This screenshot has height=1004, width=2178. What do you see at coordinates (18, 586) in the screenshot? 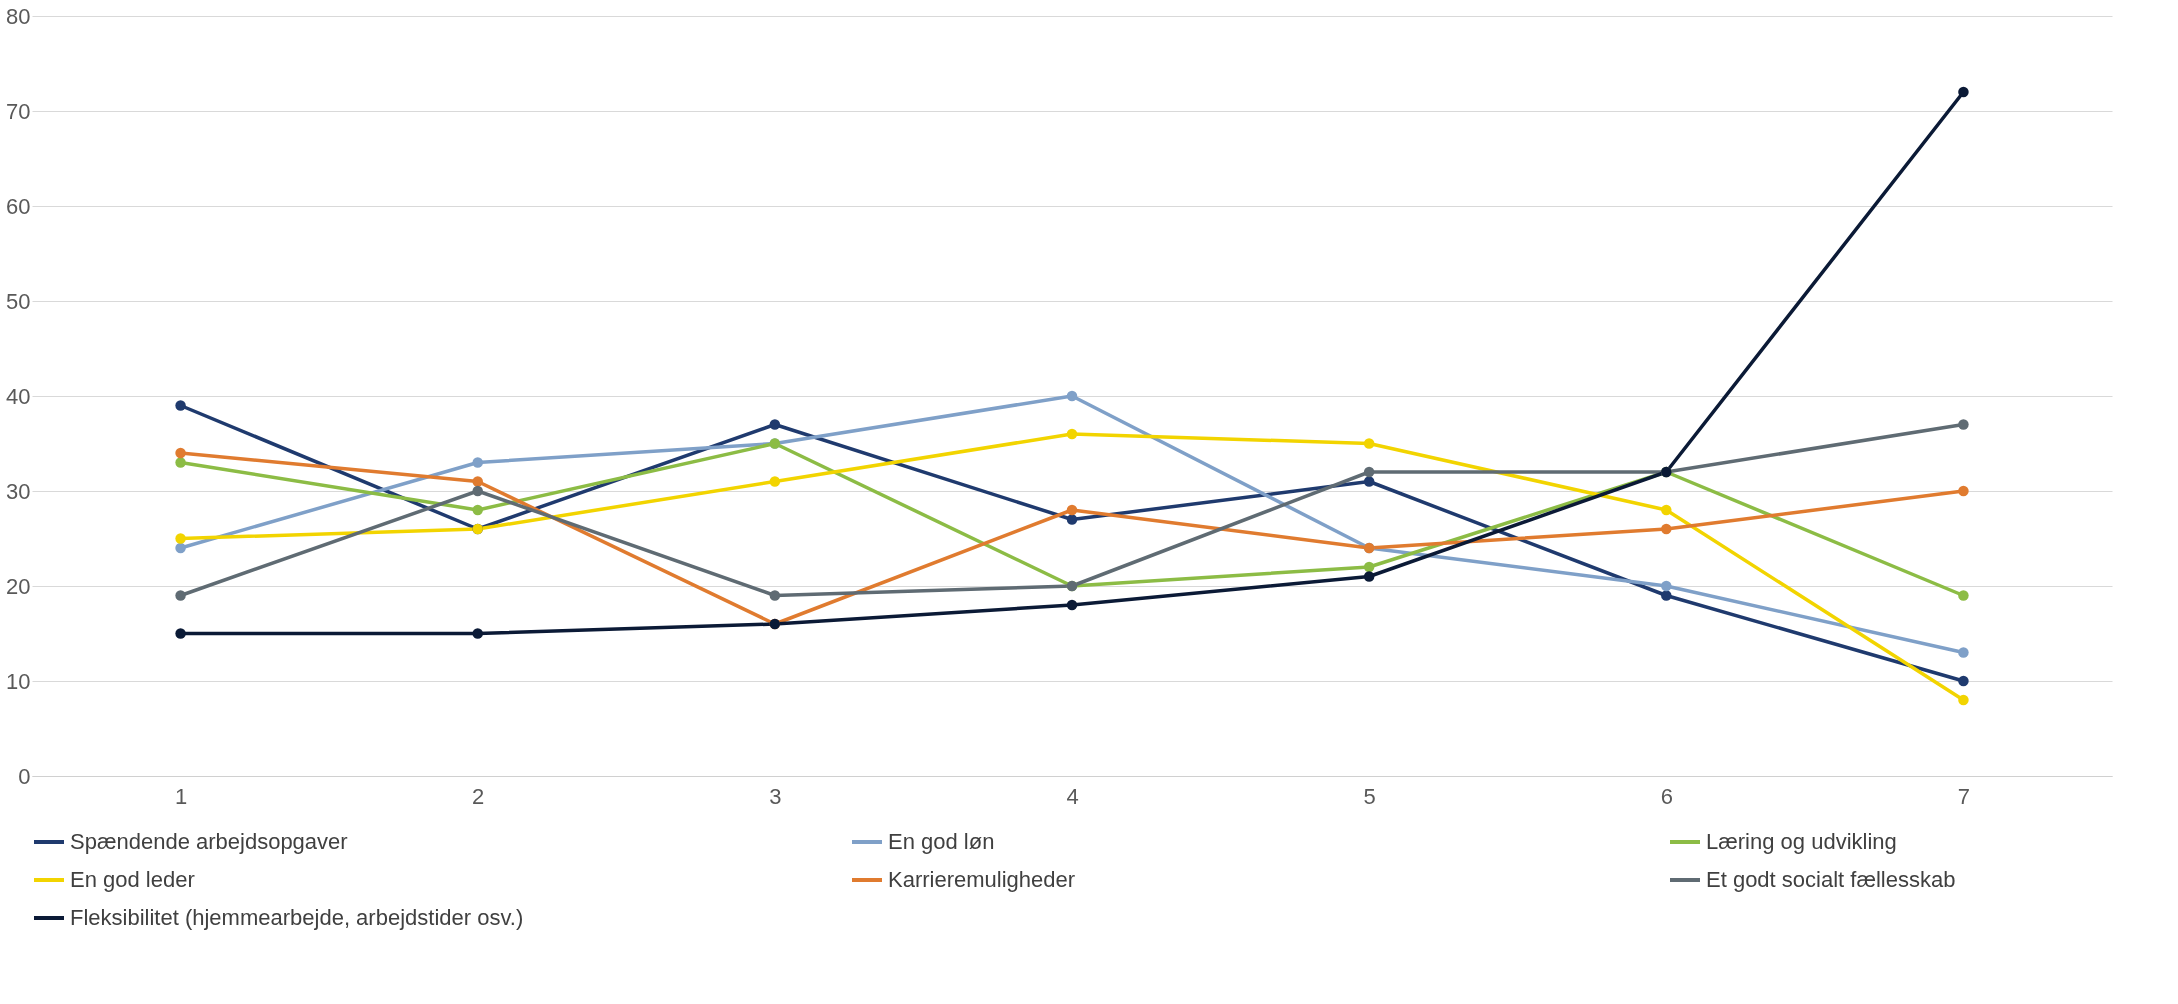
I see `y-tick-label: 20` at bounding box center [18, 586].